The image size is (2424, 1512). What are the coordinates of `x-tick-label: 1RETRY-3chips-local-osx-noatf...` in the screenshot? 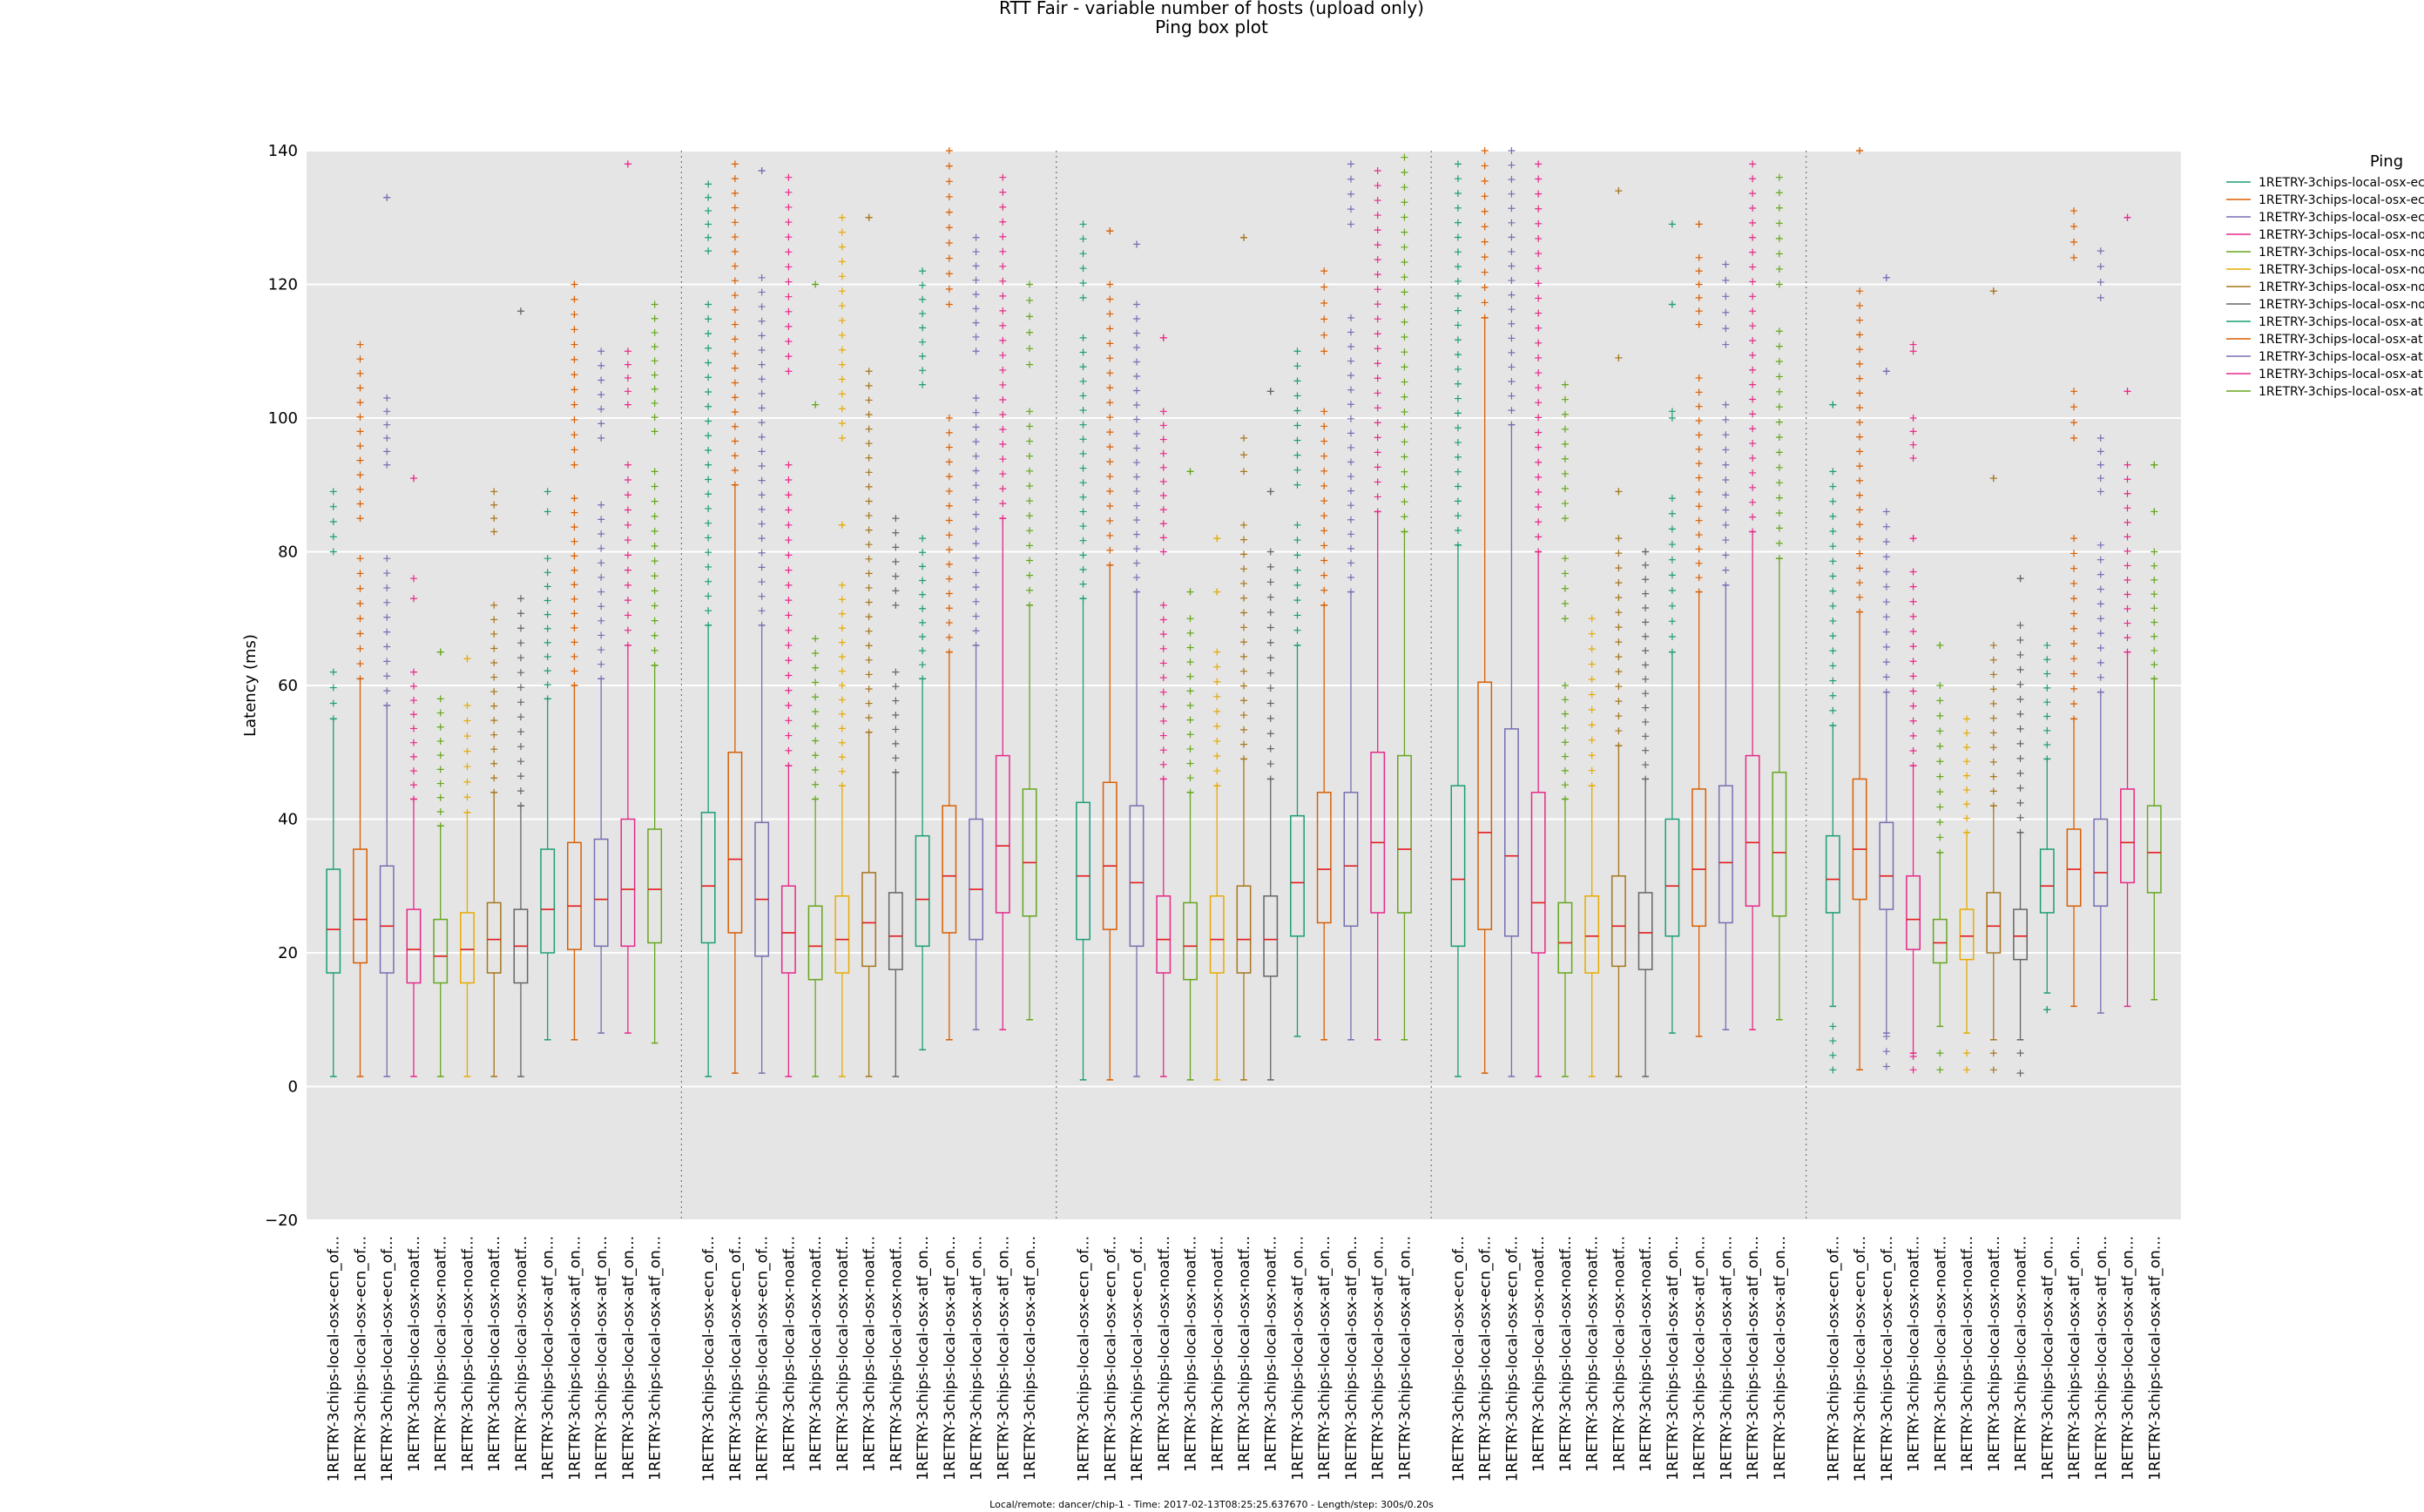 It's located at (896, 1354).